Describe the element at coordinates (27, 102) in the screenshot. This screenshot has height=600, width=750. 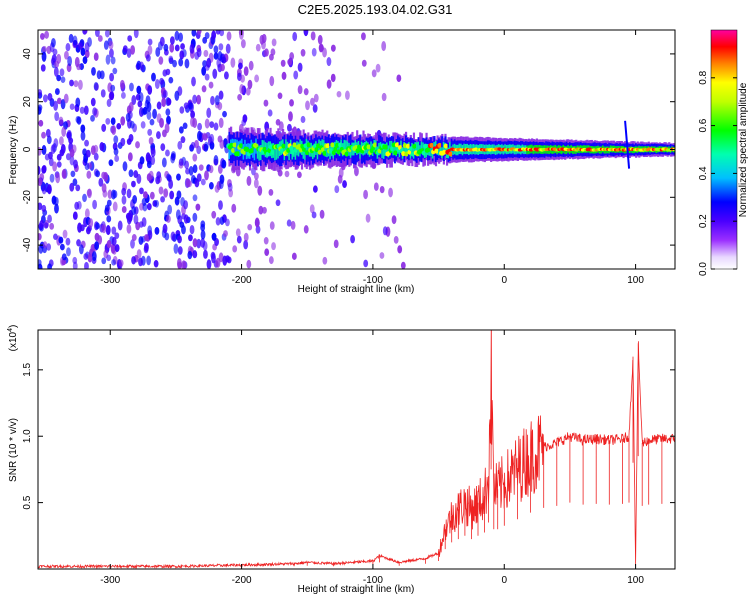
I see `spectrogram-y-tick-label: 20` at that location.